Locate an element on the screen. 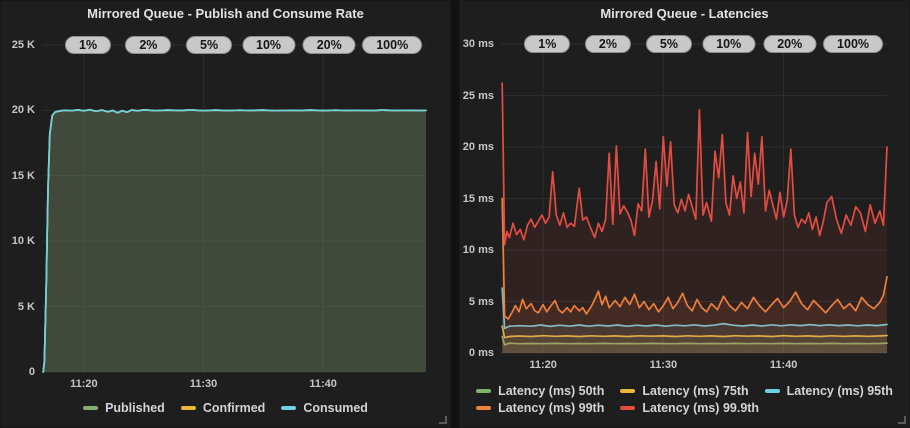 Image resolution: width=910 pixels, height=428 pixels. area-latency-ms-50th is located at coordinates (694, 344).